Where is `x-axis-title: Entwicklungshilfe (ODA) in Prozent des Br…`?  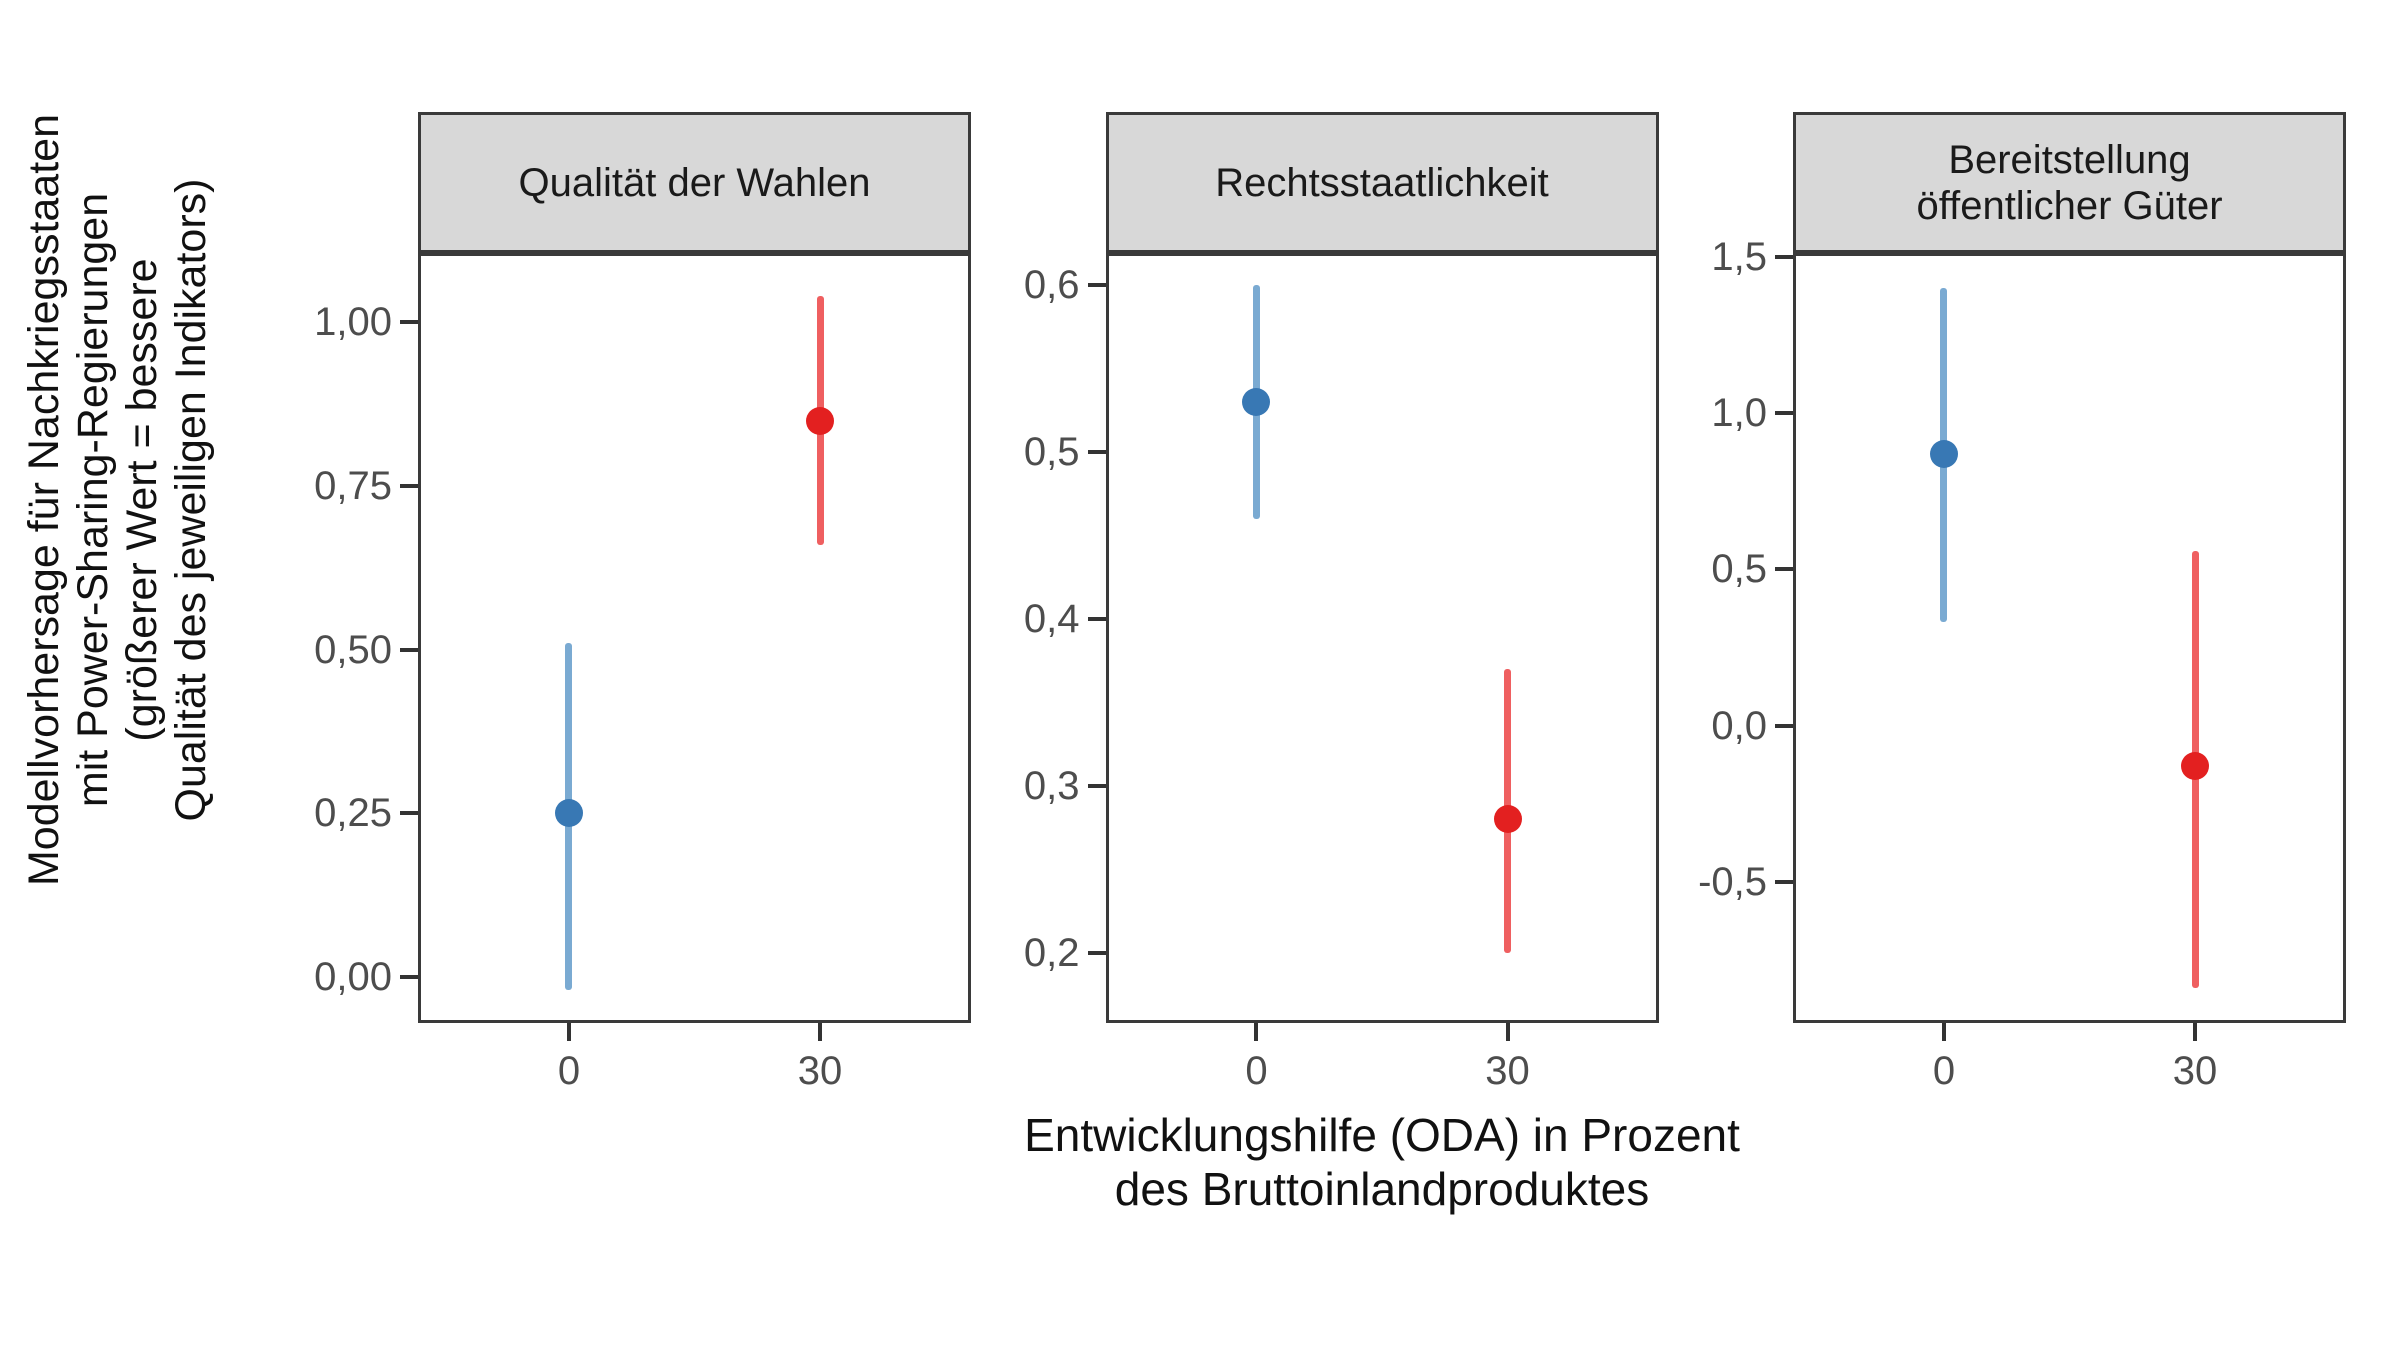
x-axis-title: Entwicklungshilfe (ODA) in Prozent des Br… is located at coordinates (1382, 1162).